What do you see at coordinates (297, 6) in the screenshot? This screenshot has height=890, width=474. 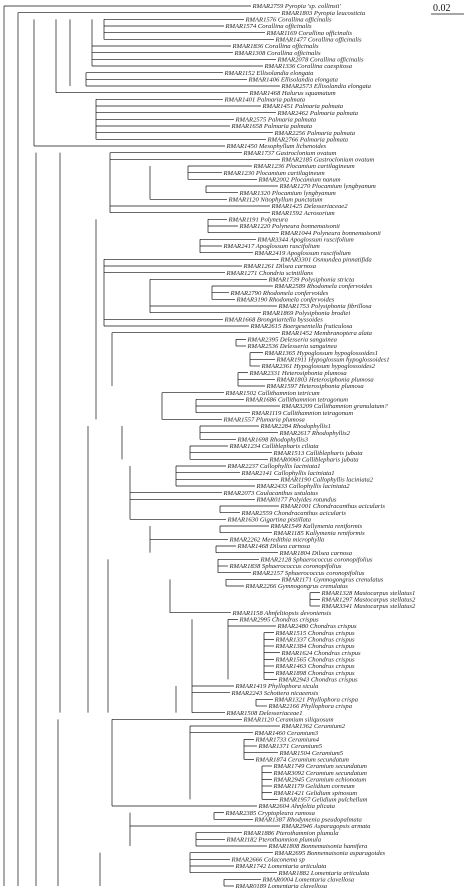 I see `taxon-label: RMAR2759 Pyropia 'sp. collinsii'` at bounding box center [297, 6].